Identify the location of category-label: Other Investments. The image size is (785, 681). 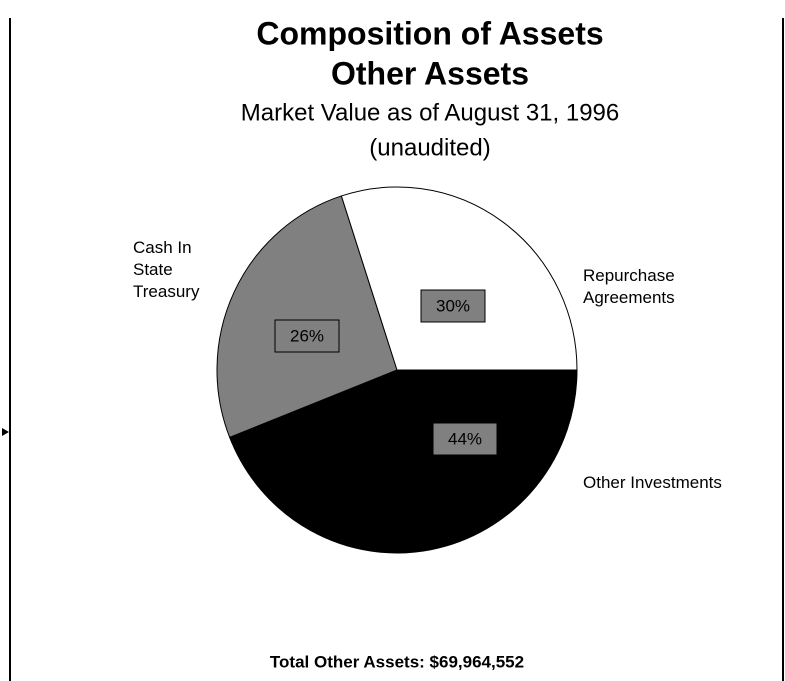
(652, 482).